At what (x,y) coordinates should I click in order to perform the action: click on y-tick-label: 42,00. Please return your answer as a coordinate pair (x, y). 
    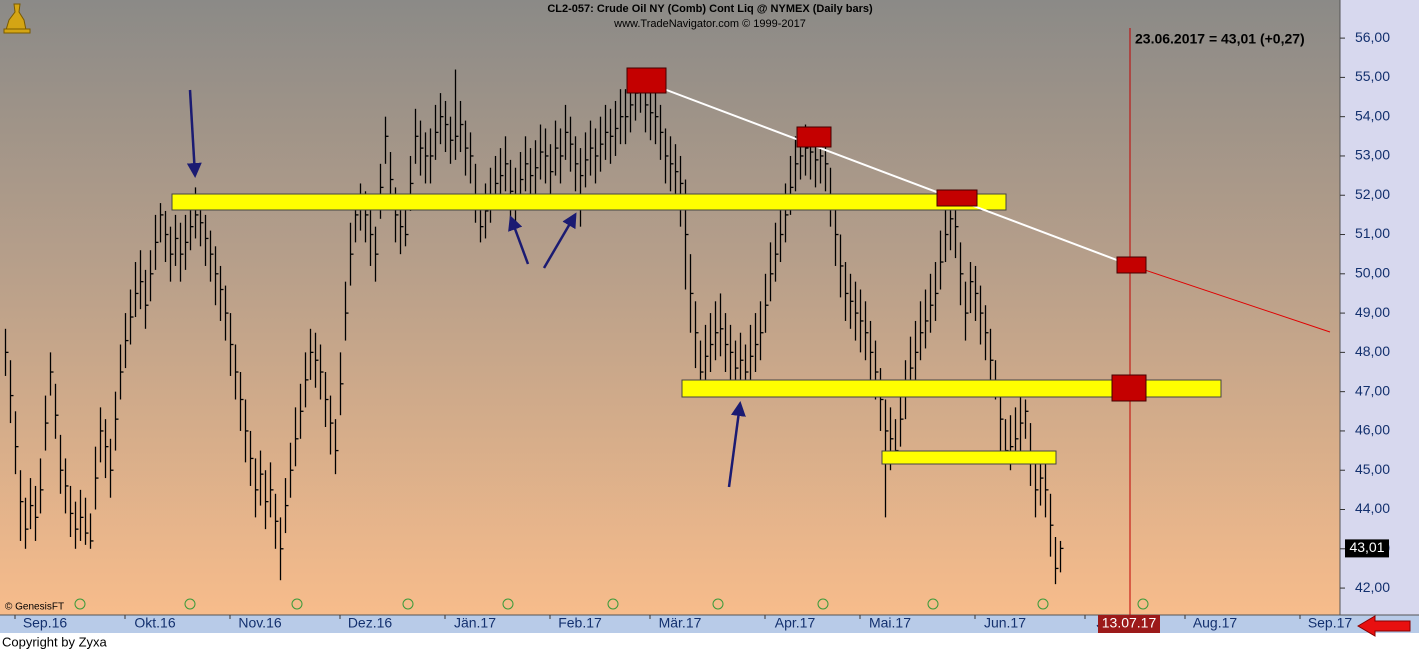
    Looking at the image, I should click on (1372, 587).